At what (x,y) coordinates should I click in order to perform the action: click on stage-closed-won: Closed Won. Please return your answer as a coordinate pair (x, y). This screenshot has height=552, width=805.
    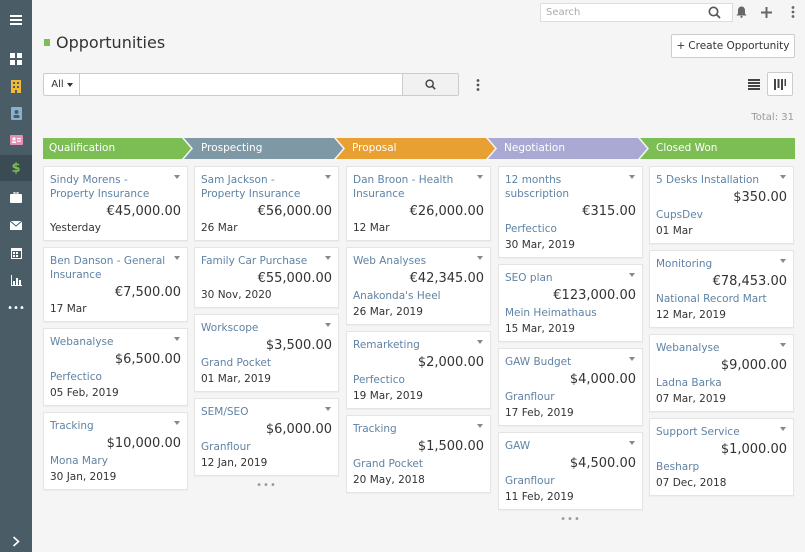
    Looking at the image, I should click on (683, 148).